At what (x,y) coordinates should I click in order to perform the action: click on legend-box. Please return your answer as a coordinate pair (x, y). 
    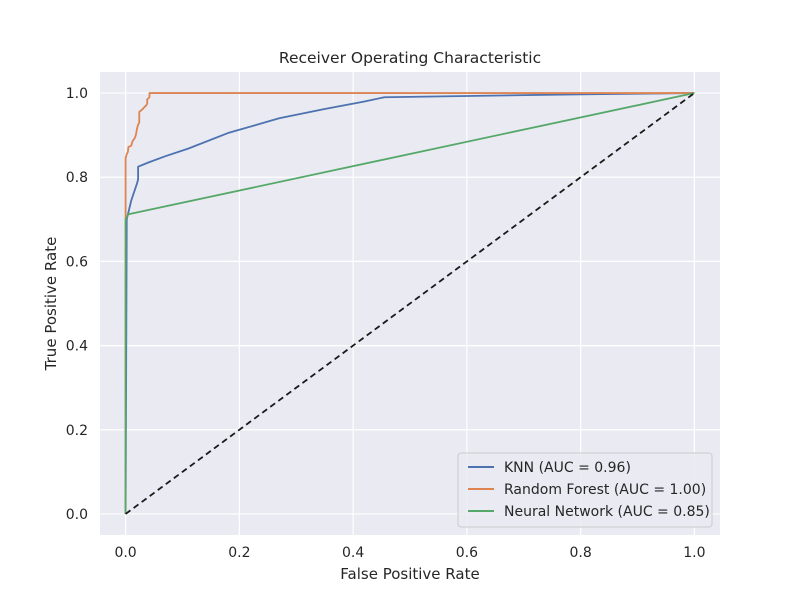
    Looking at the image, I should click on (585, 490).